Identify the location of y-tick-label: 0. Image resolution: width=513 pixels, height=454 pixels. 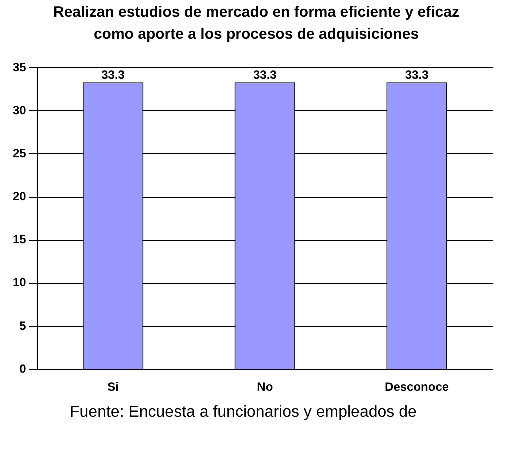
(23, 369).